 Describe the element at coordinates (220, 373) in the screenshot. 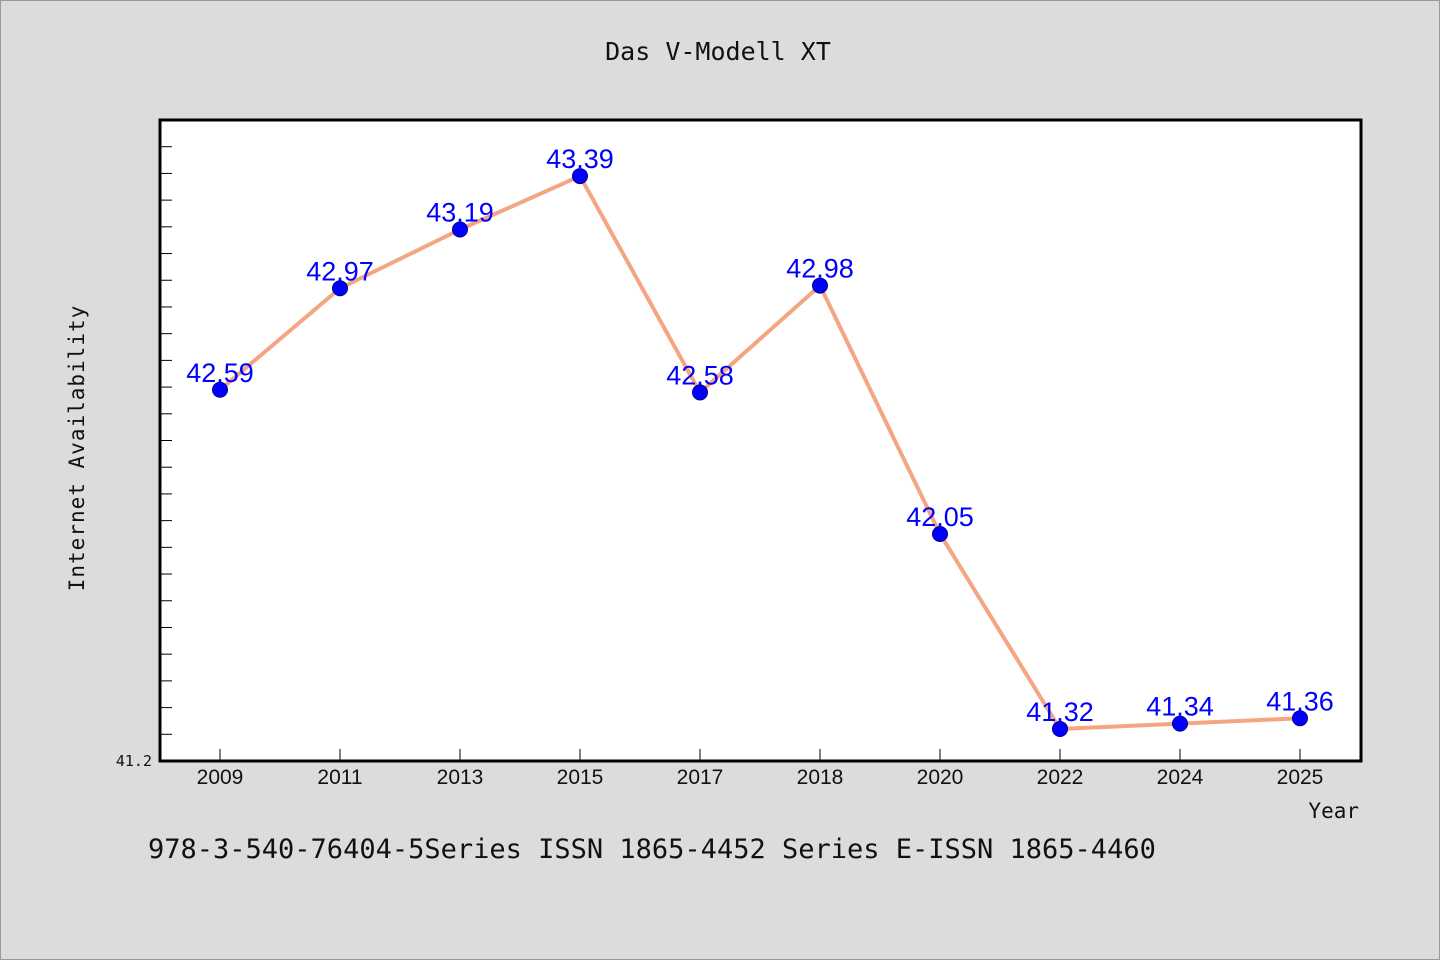

I see `data-label: 42.59` at that location.